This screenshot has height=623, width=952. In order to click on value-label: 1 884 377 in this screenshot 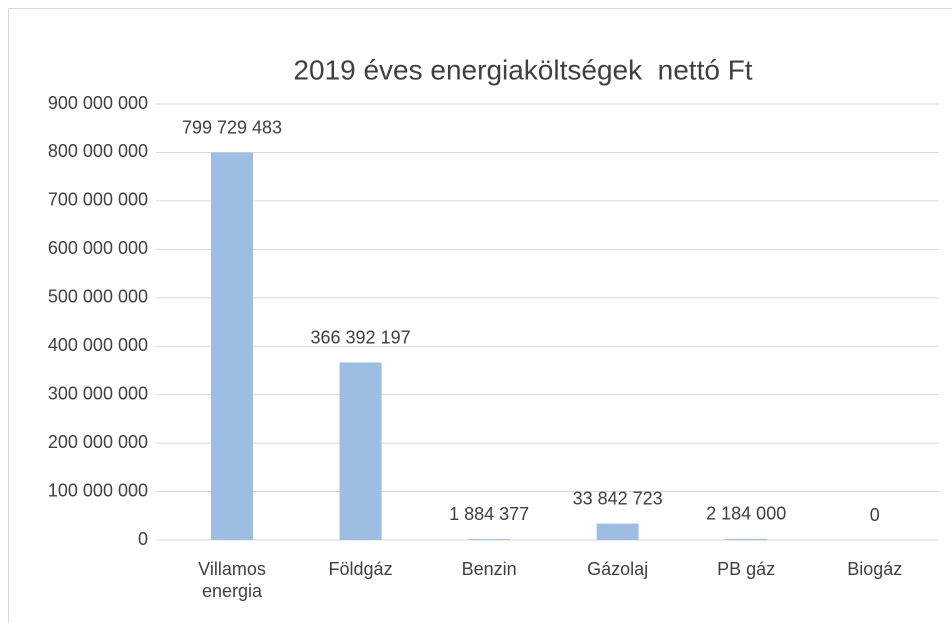, I will do `click(489, 514)`.